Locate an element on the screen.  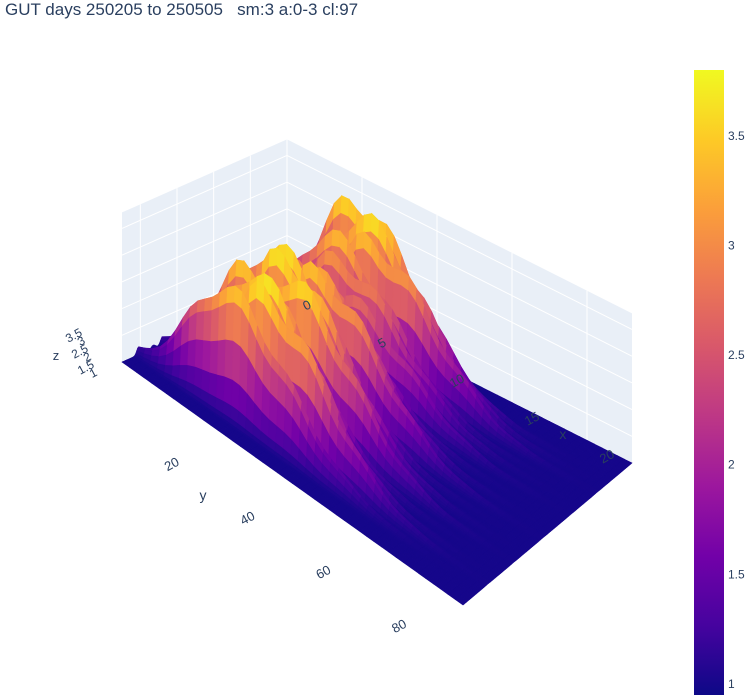
colorbar-tick-label: 1 is located at coordinates (731, 684).